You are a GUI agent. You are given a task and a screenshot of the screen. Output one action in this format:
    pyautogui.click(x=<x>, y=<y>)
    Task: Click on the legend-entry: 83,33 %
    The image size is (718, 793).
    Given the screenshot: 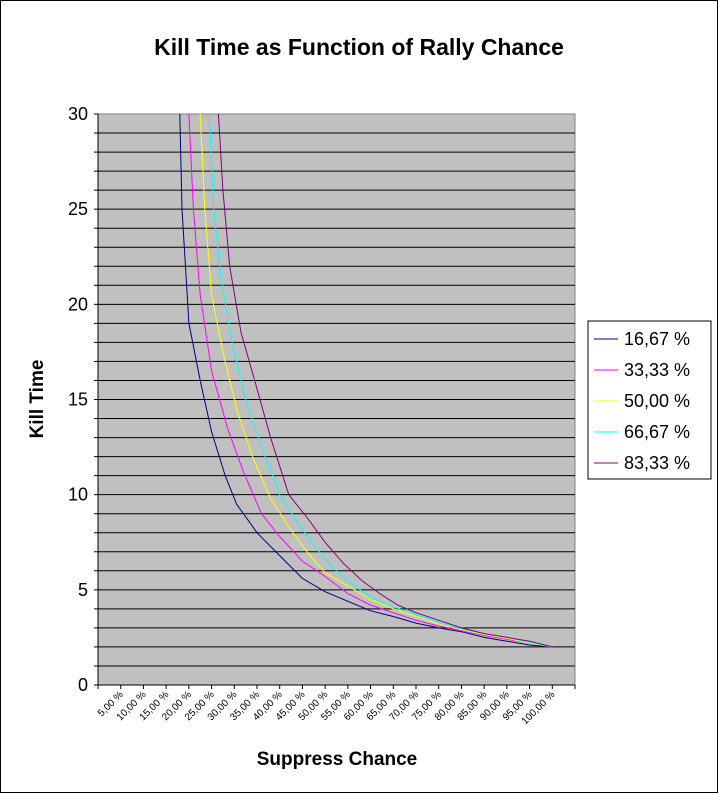 What is the action you would take?
    pyautogui.click(x=657, y=463)
    